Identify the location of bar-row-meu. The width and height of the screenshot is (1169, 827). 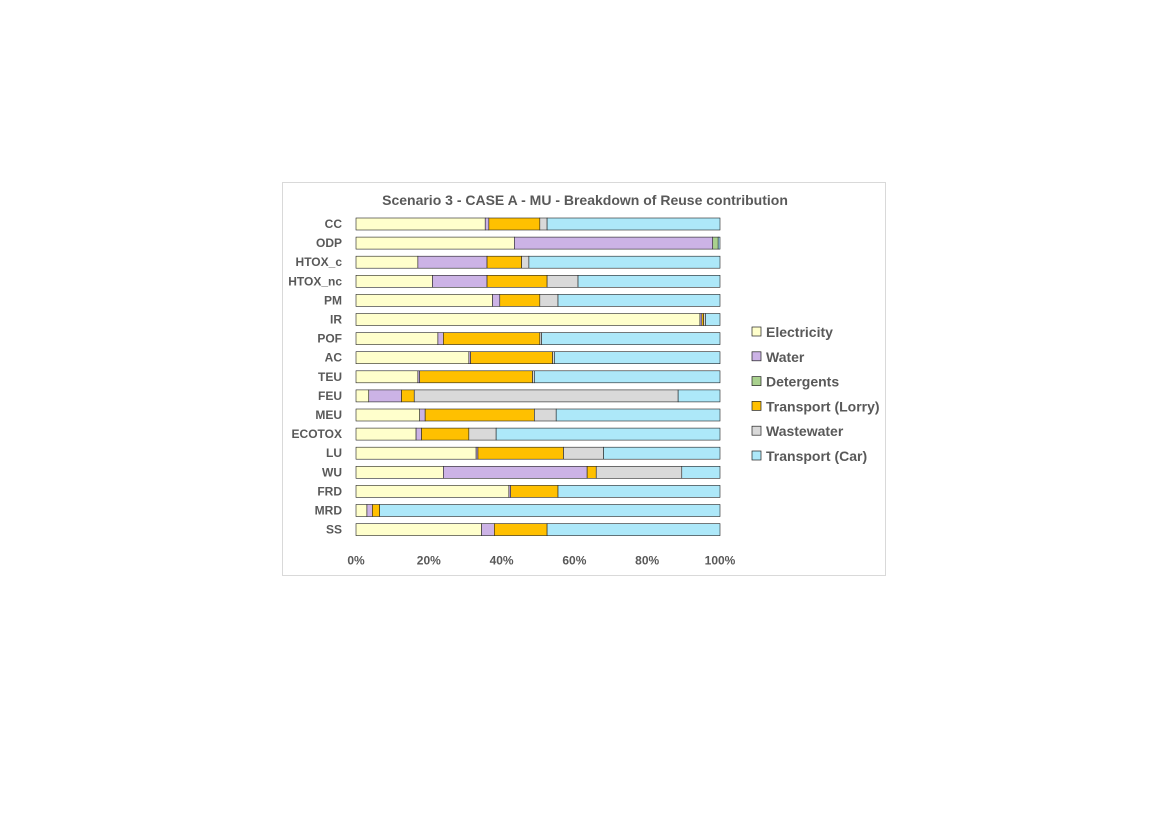
(538, 415).